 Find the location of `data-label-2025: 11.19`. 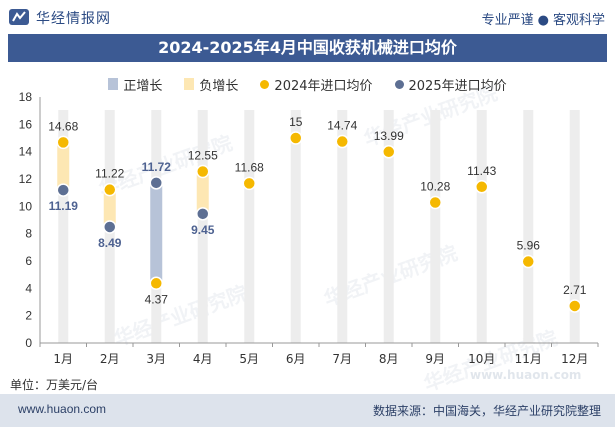

data-label-2025: 11.19 is located at coordinates (64, 206).